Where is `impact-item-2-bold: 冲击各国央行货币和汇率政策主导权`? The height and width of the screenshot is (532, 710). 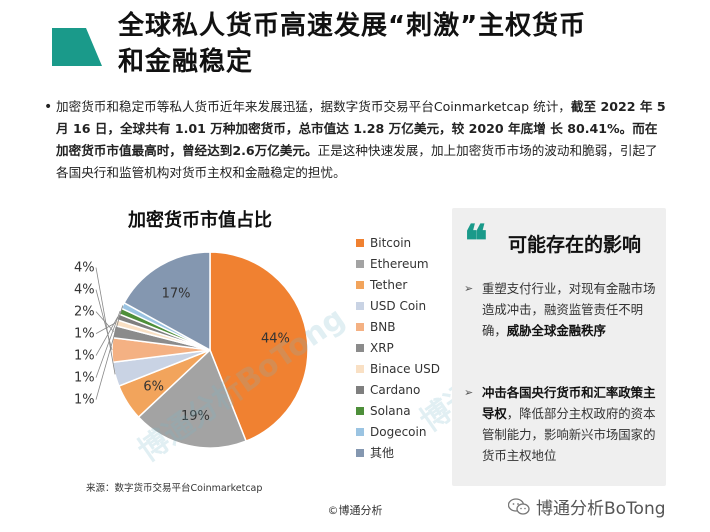 impact-item-2-bold: 冲击各国央行货币和汇率政策主导权 is located at coordinates (569, 403).